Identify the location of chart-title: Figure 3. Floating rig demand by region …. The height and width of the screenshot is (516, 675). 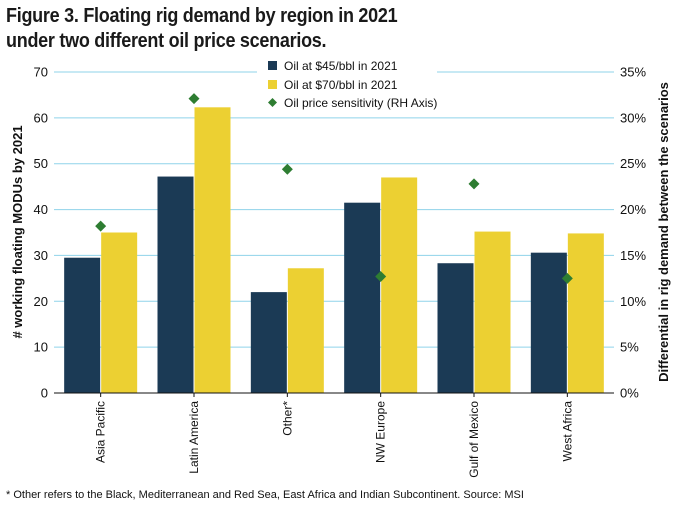
(222, 29).